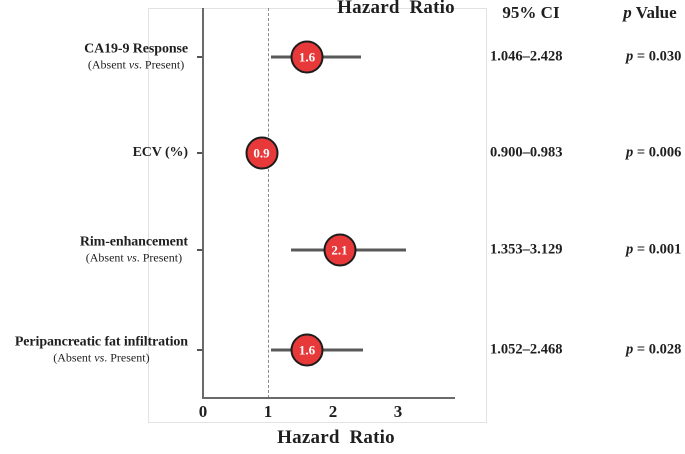 The height and width of the screenshot is (454, 685). I want to click on chart-title: Hazard Ratio, so click(396, 9).